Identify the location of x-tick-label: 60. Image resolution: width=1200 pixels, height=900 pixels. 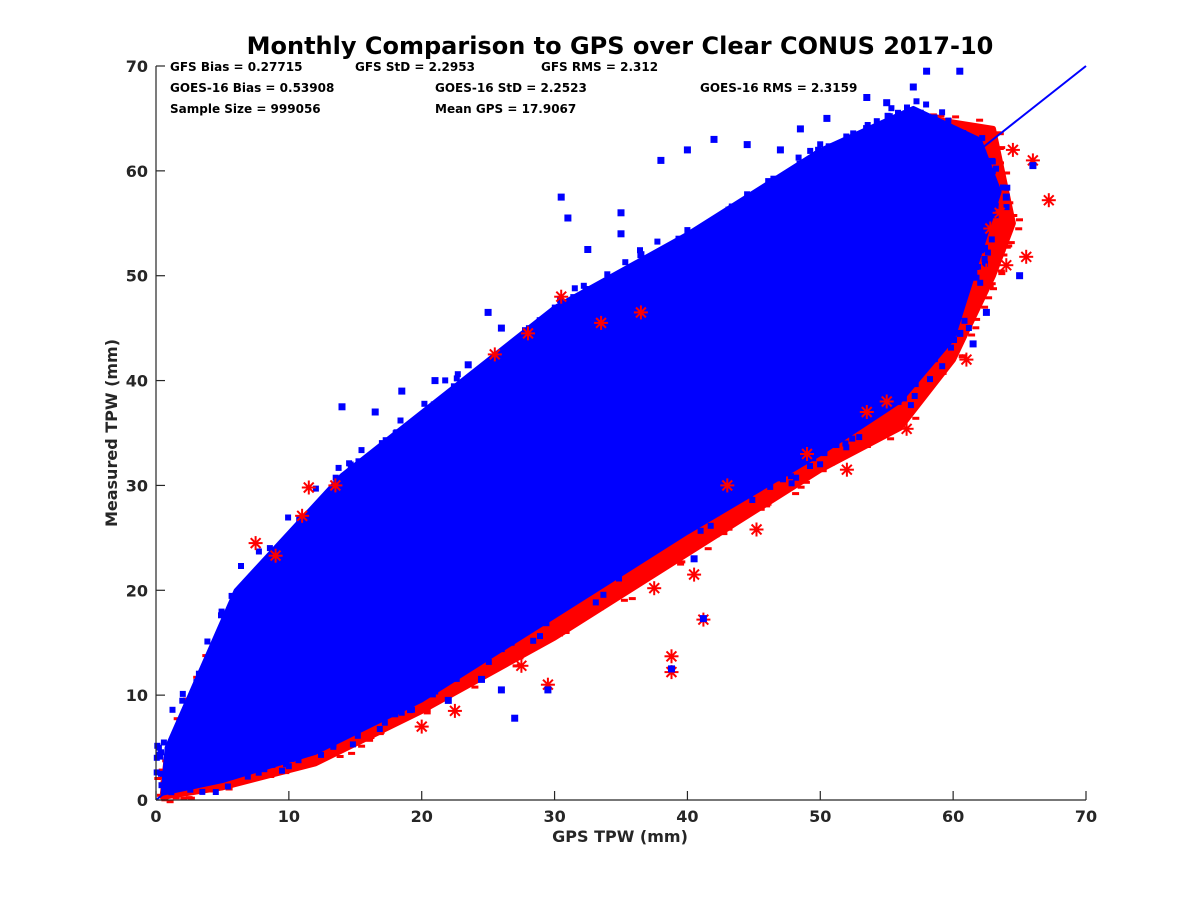
(953, 816).